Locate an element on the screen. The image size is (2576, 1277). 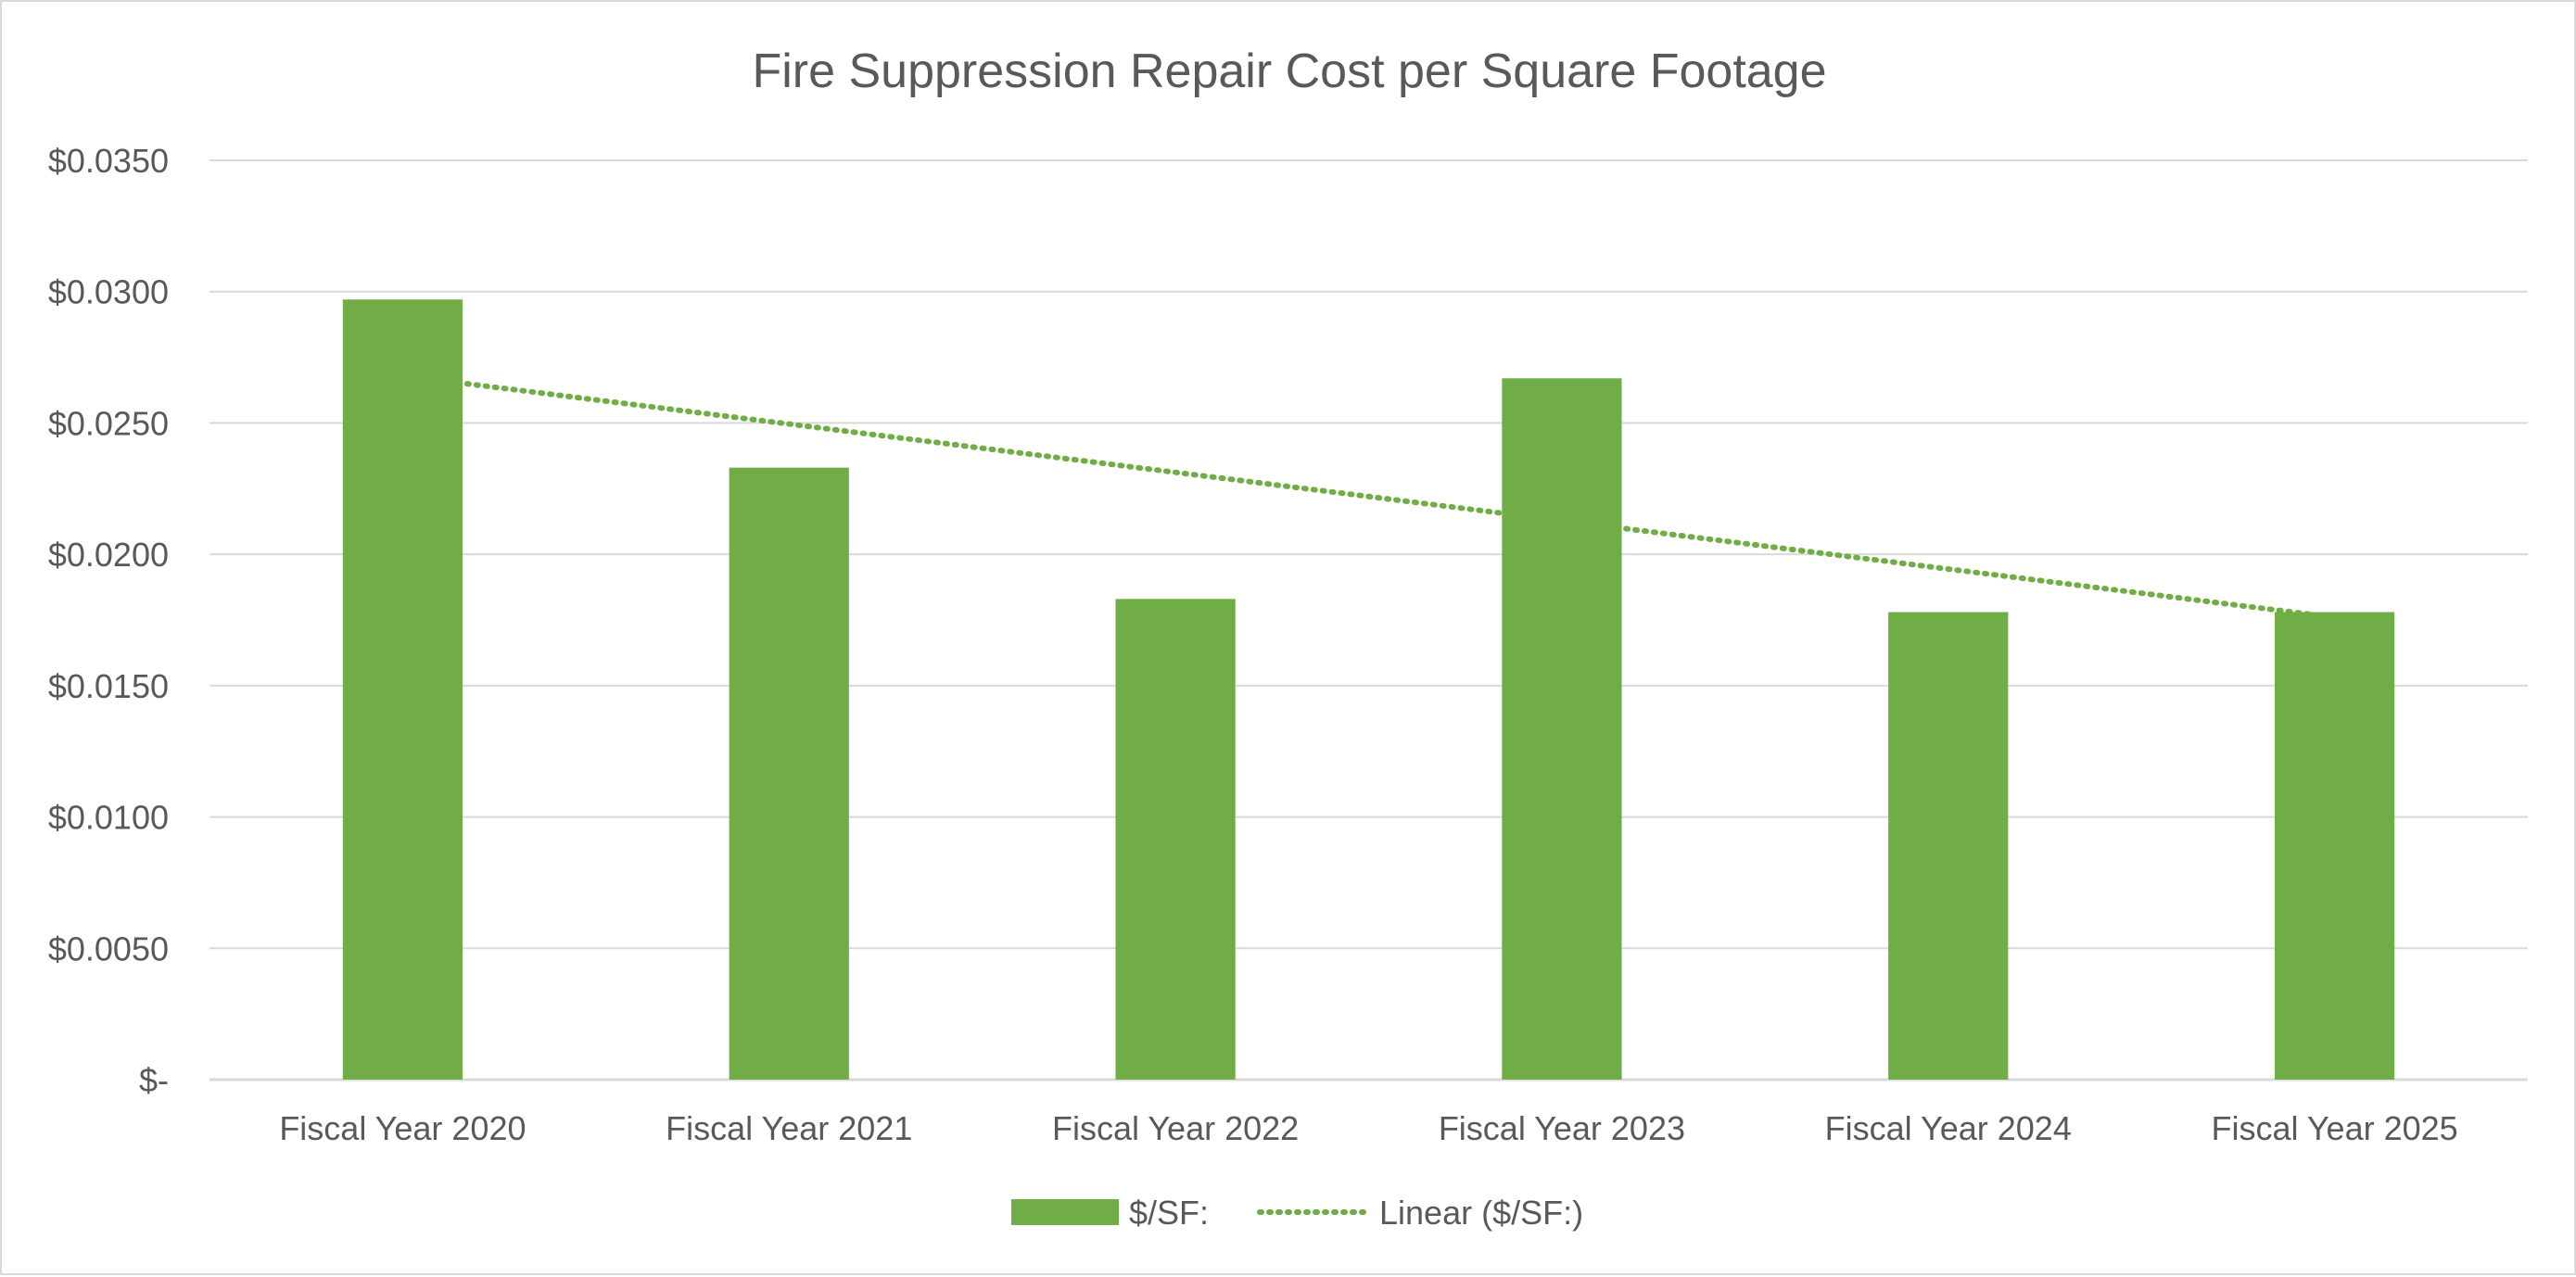
trendline-group is located at coordinates (1369, 497).